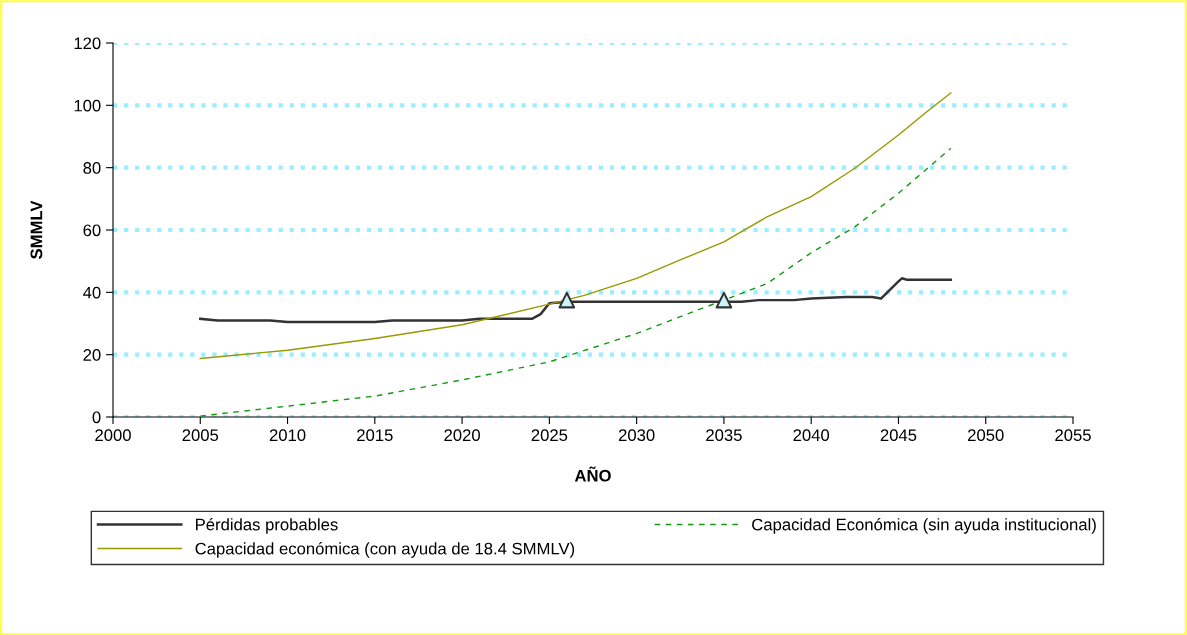 This screenshot has height=635, width=1187. Describe the element at coordinates (924, 526) in the screenshot. I see `legend-label: Capacidad Económica (sin ayuda institucional)` at that location.